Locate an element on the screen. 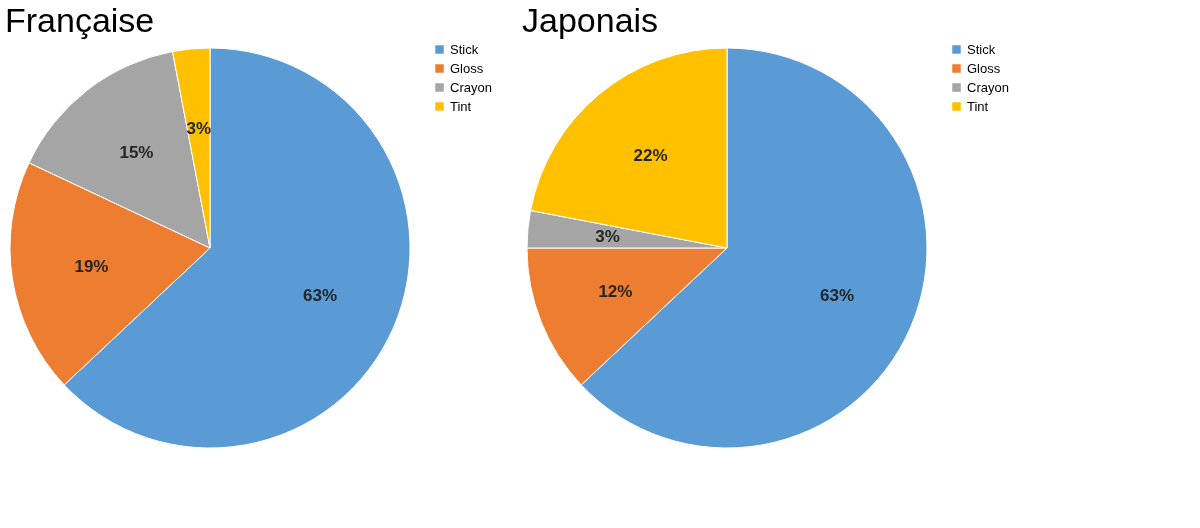 The height and width of the screenshot is (528, 1200). chart-title: Japonais is located at coordinates (590, 20).